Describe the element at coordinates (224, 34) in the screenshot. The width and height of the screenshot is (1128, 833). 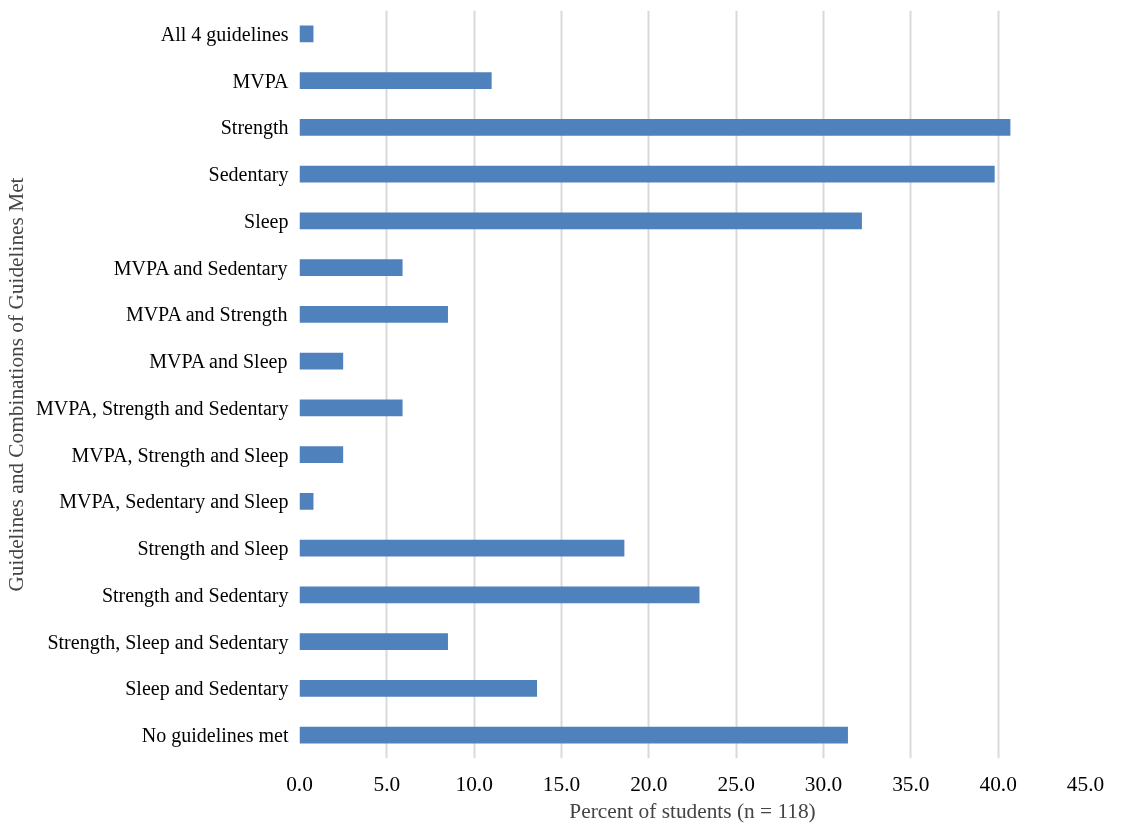
I see `y-tick-label: All 4 guidelines` at that location.